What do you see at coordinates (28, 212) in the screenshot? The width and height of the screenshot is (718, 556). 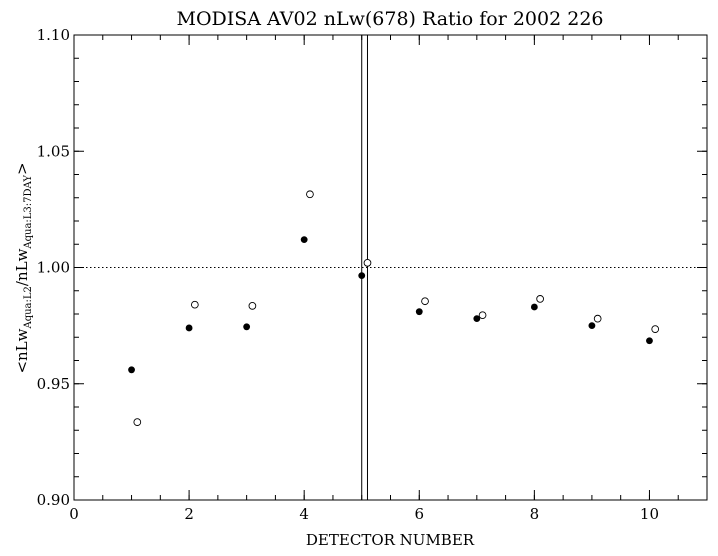 I see `y-label-sub2: Aqua:L3:7DAY` at bounding box center [28, 212].